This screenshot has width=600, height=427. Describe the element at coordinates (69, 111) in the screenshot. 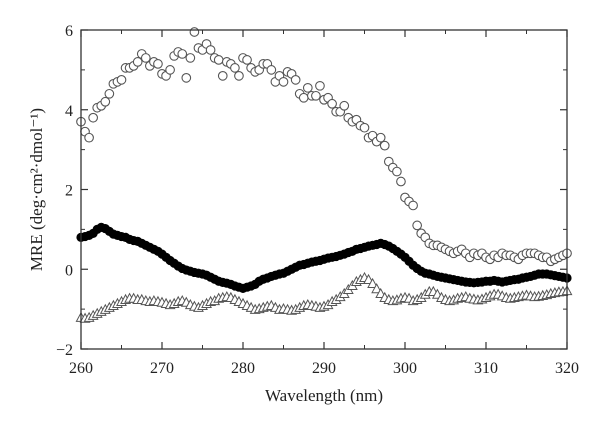

I see `y-tick-label: 4` at that location.